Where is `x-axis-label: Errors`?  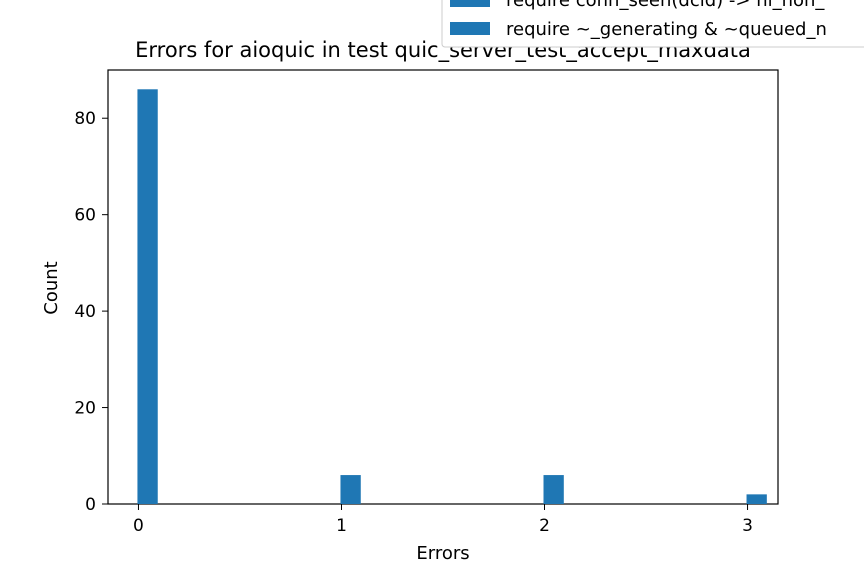
x-axis-label: Errors is located at coordinates (442, 553).